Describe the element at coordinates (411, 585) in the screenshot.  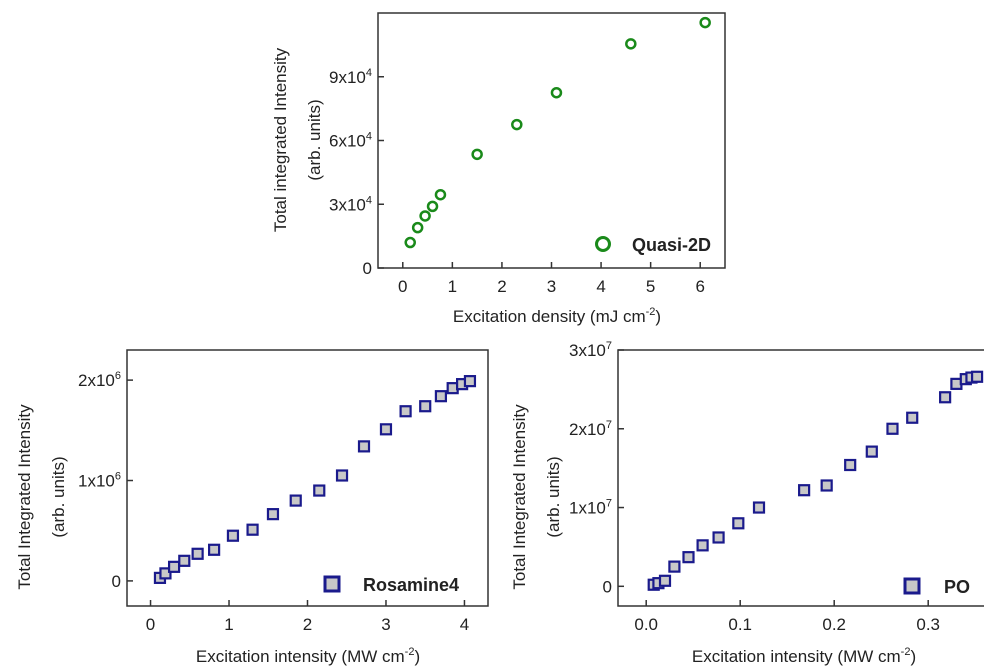
I see `rosamine4-legend-label: Rosamine4` at that location.